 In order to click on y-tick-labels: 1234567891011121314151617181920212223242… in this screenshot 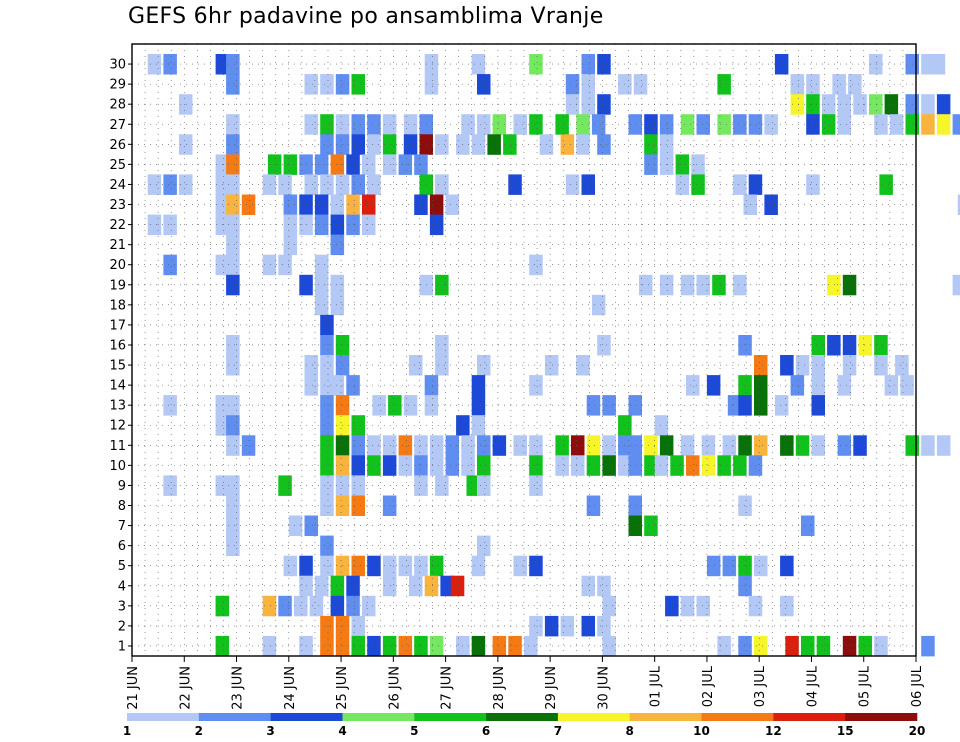, I will do `click(120, 356)`.